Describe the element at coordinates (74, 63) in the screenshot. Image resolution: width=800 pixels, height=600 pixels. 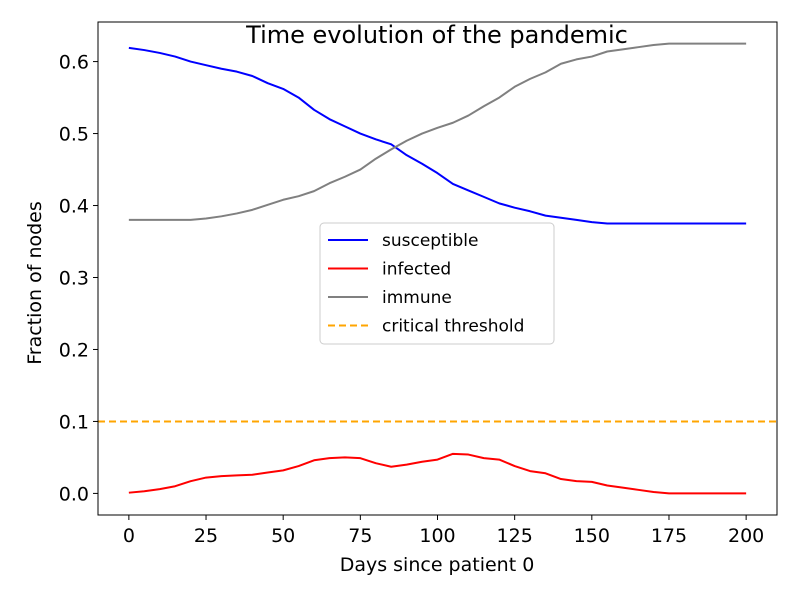
I see `y-tick-label: 0.6` at that location.